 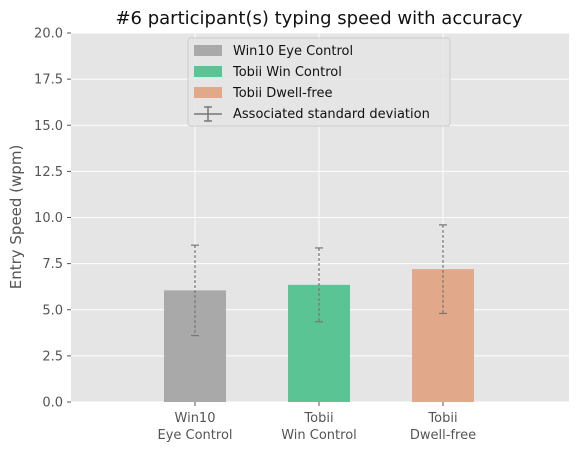 What do you see at coordinates (52, 356) in the screenshot?
I see `y-tick-label: 2.5` at bounding box center [52, 356].